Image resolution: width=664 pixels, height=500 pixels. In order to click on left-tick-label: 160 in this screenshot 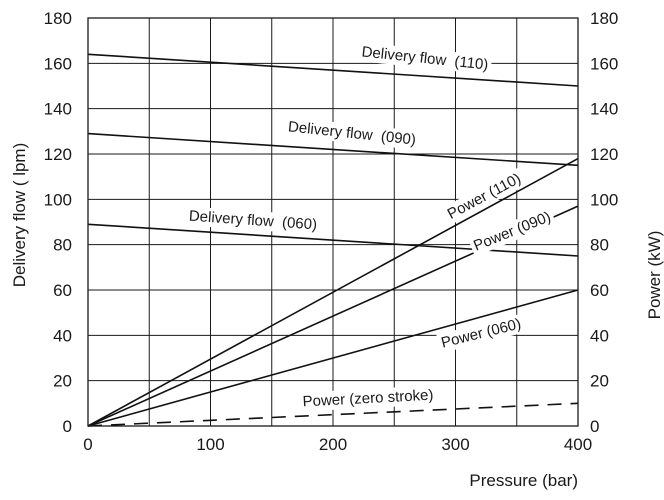, I will do `click(58, 63)`.